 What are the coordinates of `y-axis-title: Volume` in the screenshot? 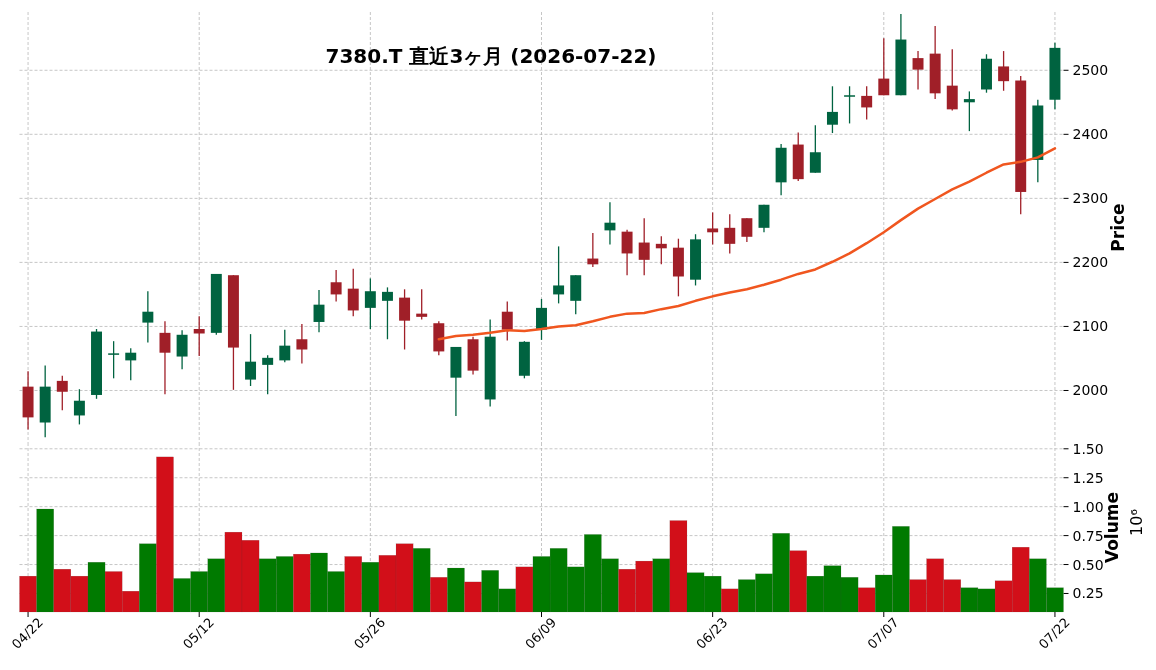 It's located at (1112, 527).